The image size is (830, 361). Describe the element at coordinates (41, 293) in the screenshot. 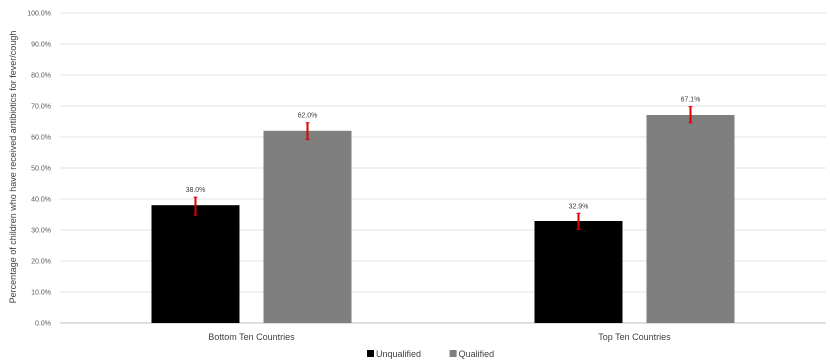

I see `y-tick-label: 10.0%` at that location.